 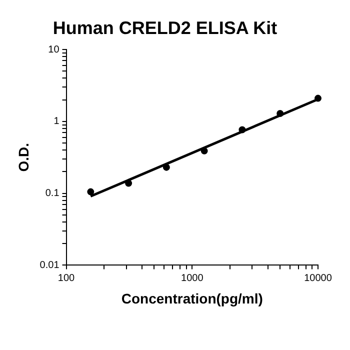 I want to click on y-tick-label: 10, so click(x=54, y=50).